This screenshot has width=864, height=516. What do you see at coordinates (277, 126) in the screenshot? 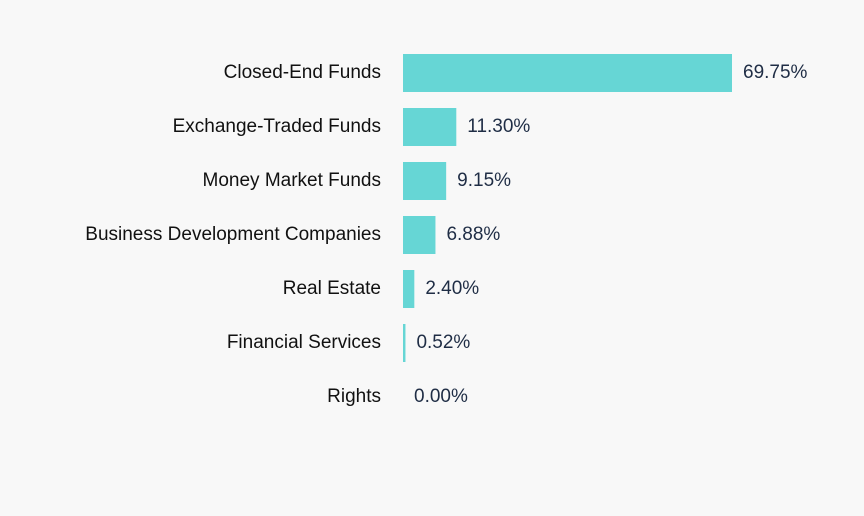
I see `category-label: Exchange-Traded Funds` at bounding box center [277, 126].